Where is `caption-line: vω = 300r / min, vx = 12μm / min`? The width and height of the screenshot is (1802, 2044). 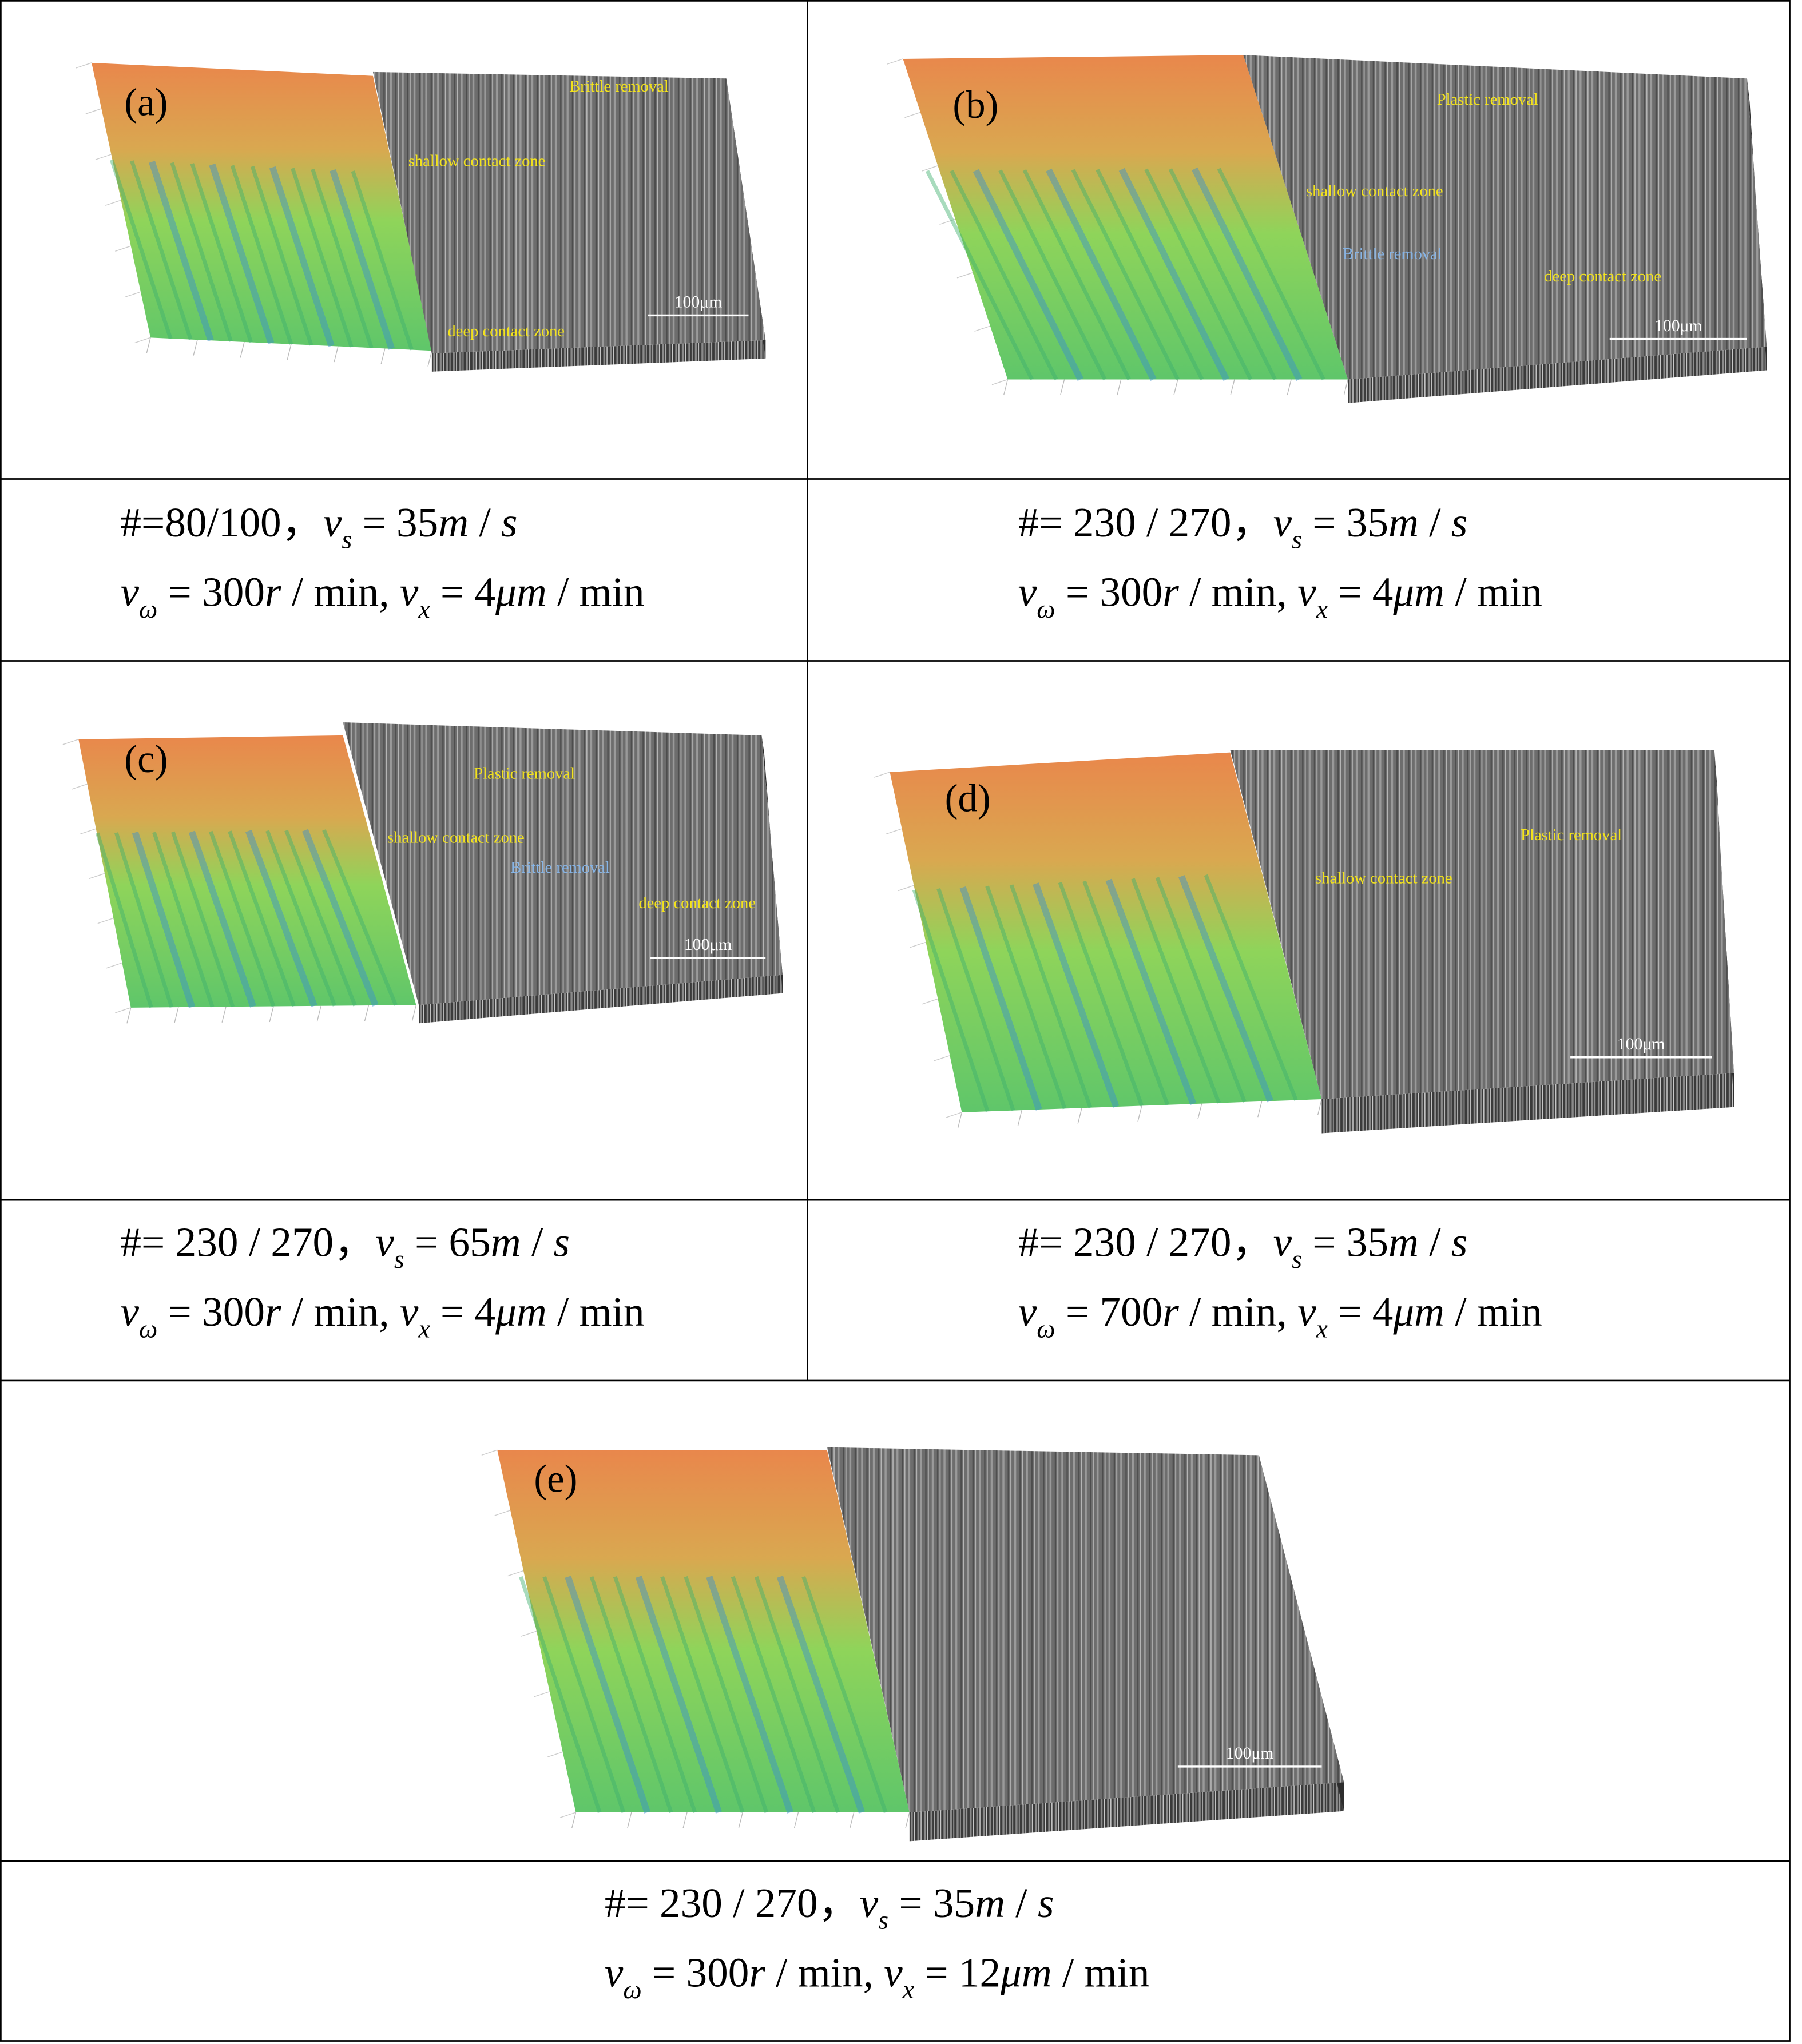
caption-line: vω = 300r / min, vx = 12μm / min is located at coordinates (877, 1976).